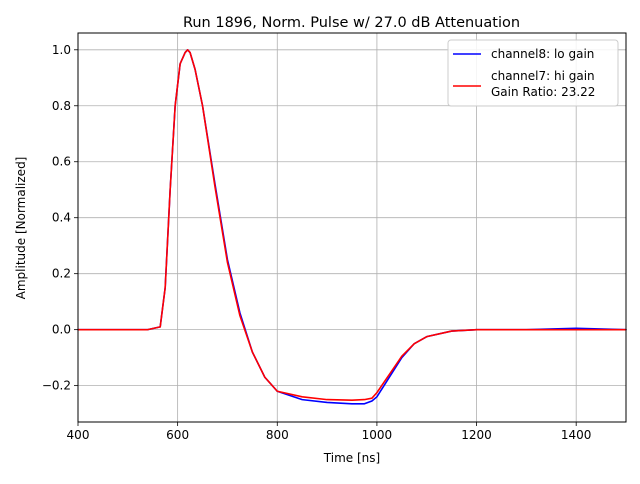  Describe the element at coordinates (61, 162) in the screenshot. I see `y-tick-label: 0.6` at that location.